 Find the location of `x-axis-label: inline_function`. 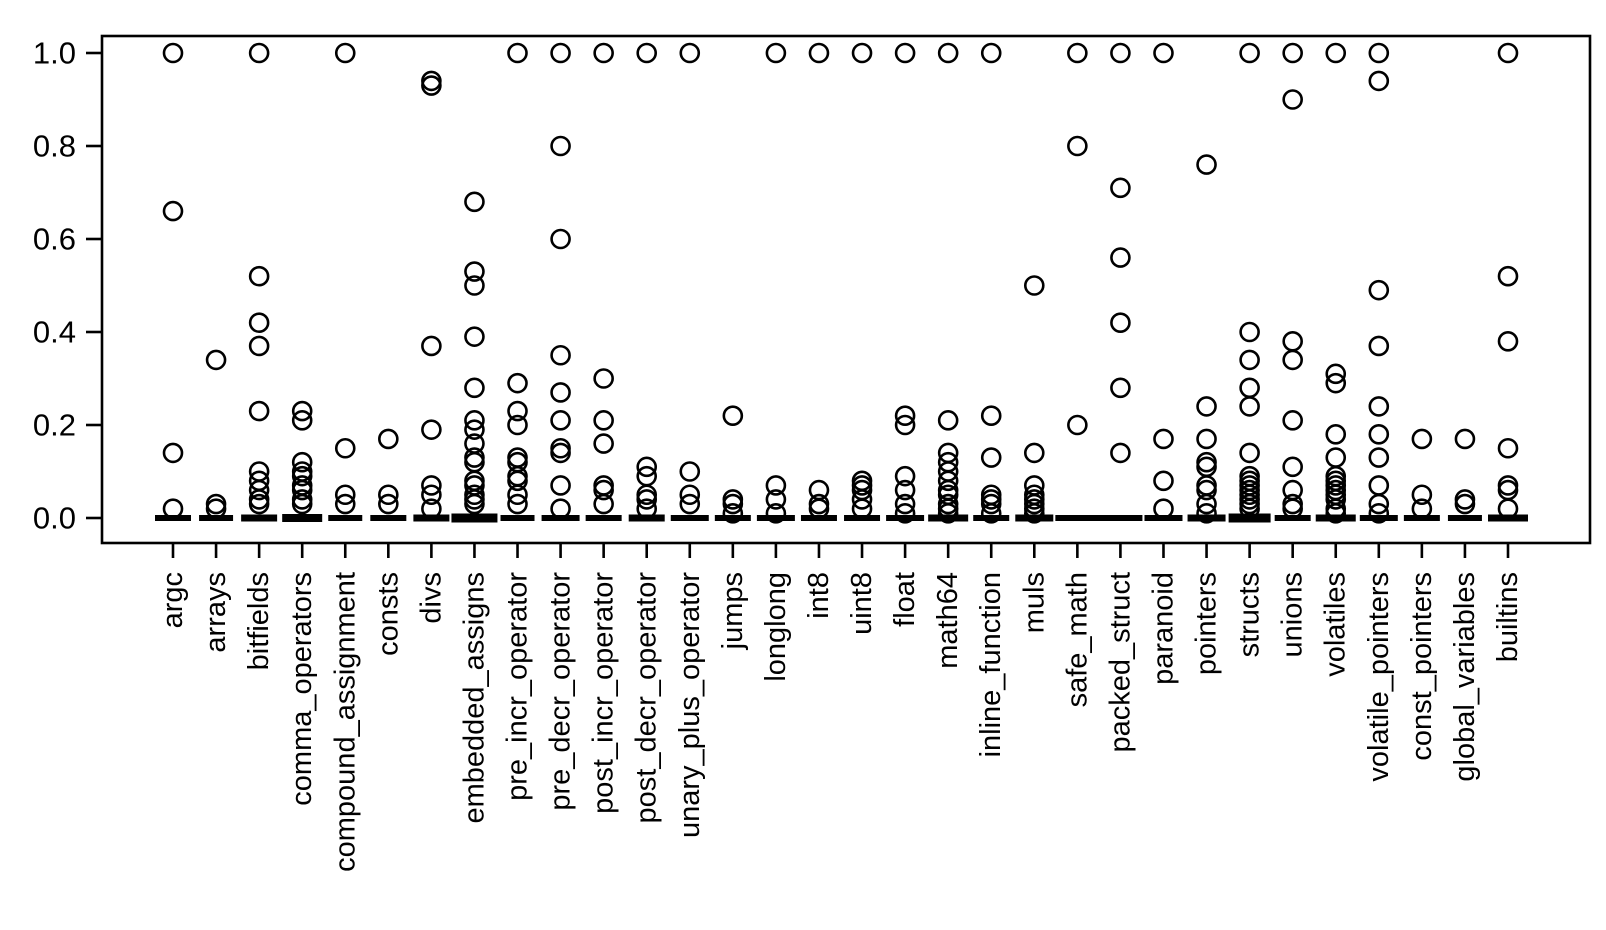

x-axis-label: inline_function is located at coordinates (991, 664).